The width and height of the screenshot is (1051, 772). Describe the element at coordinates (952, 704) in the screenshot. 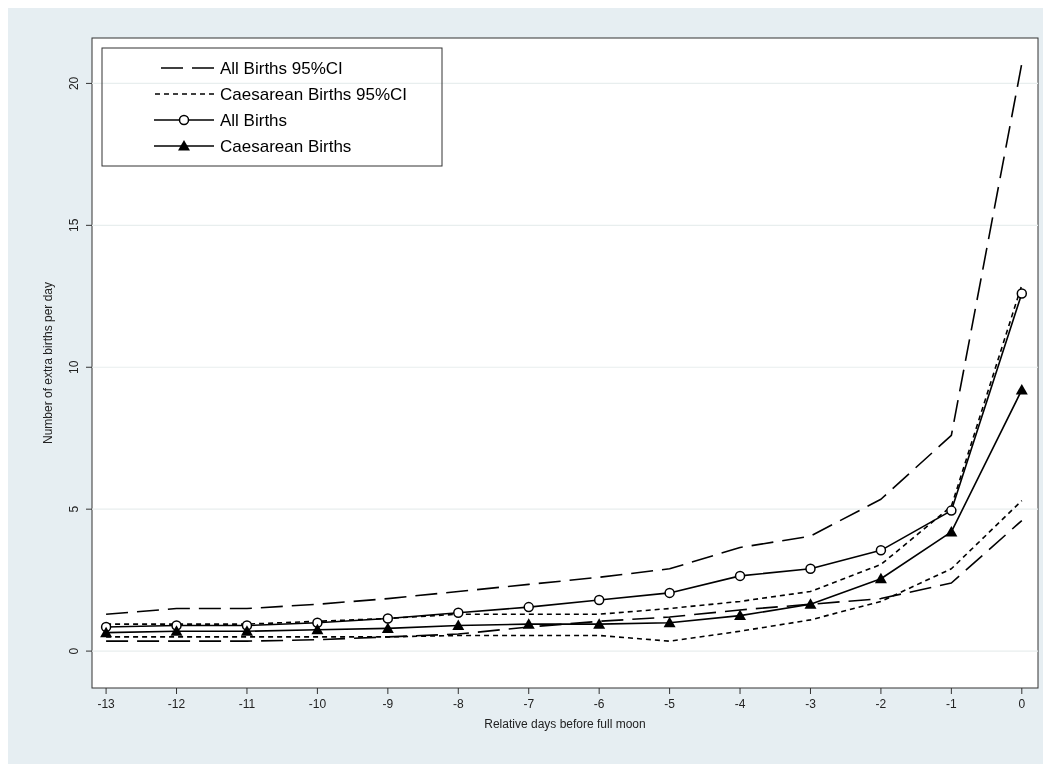

I see `x-tick-label: -1` at that location.